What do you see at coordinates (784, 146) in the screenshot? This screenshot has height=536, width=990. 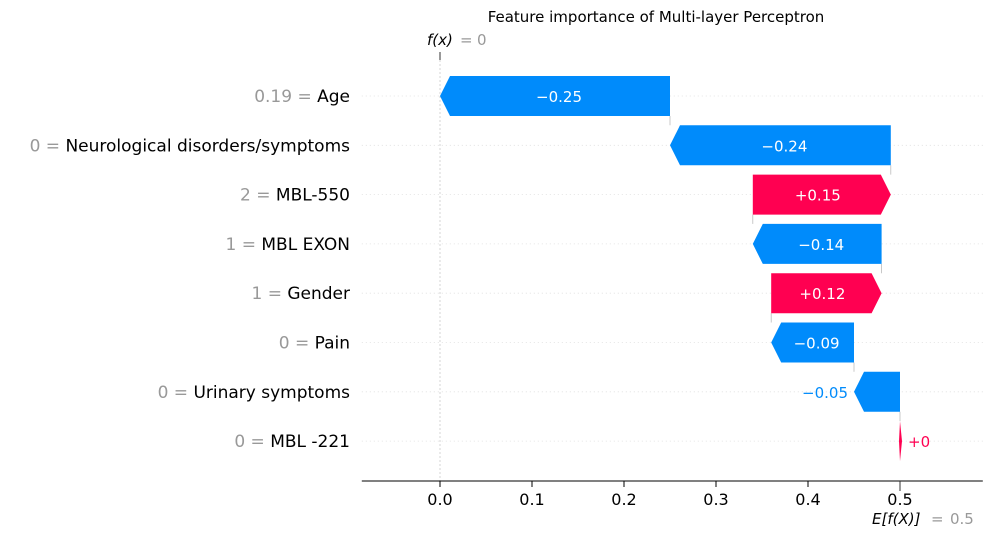 I see `bar-value-label: −0.24` at bounding box center [784, 146].